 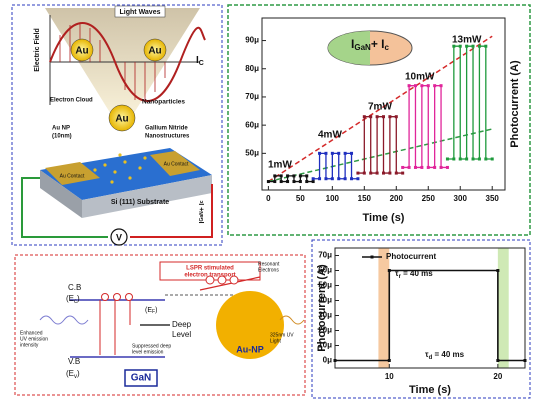 I want to click on diagram-label: Au NP, so click(x=61, y=129).